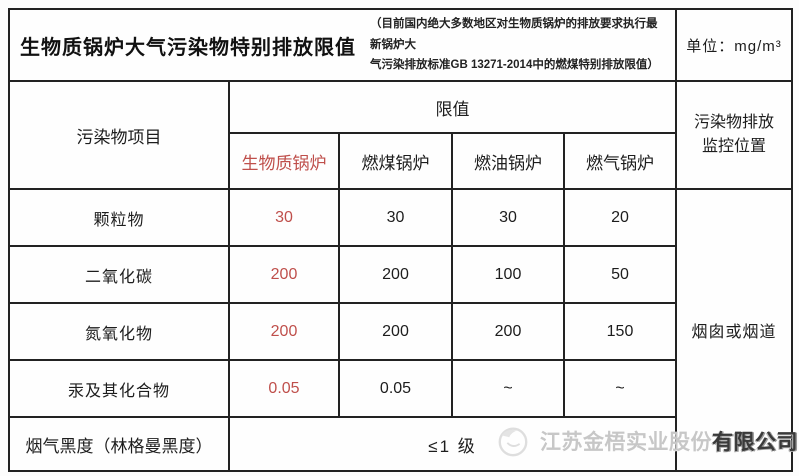  Describe the element at coordinates (734, 135) in the screenshot. I see `col-header-monitor-position: 污染物排放 监控位置` at that location.